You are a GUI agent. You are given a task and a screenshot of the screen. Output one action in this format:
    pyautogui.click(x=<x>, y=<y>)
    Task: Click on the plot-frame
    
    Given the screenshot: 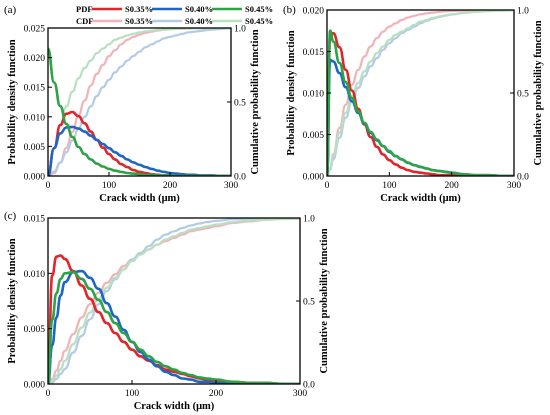 What is the action you would take?
    pyautogui.click(x=139, y=102)
    